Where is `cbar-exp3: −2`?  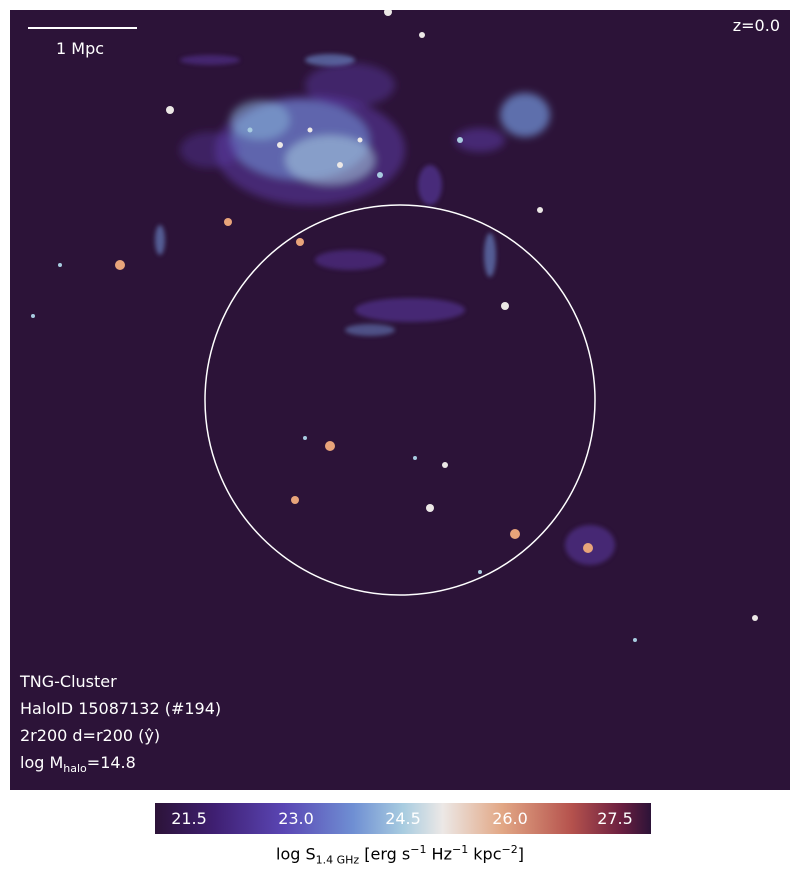 cbar-exp3: −2 is located at coordinates (509, 849).